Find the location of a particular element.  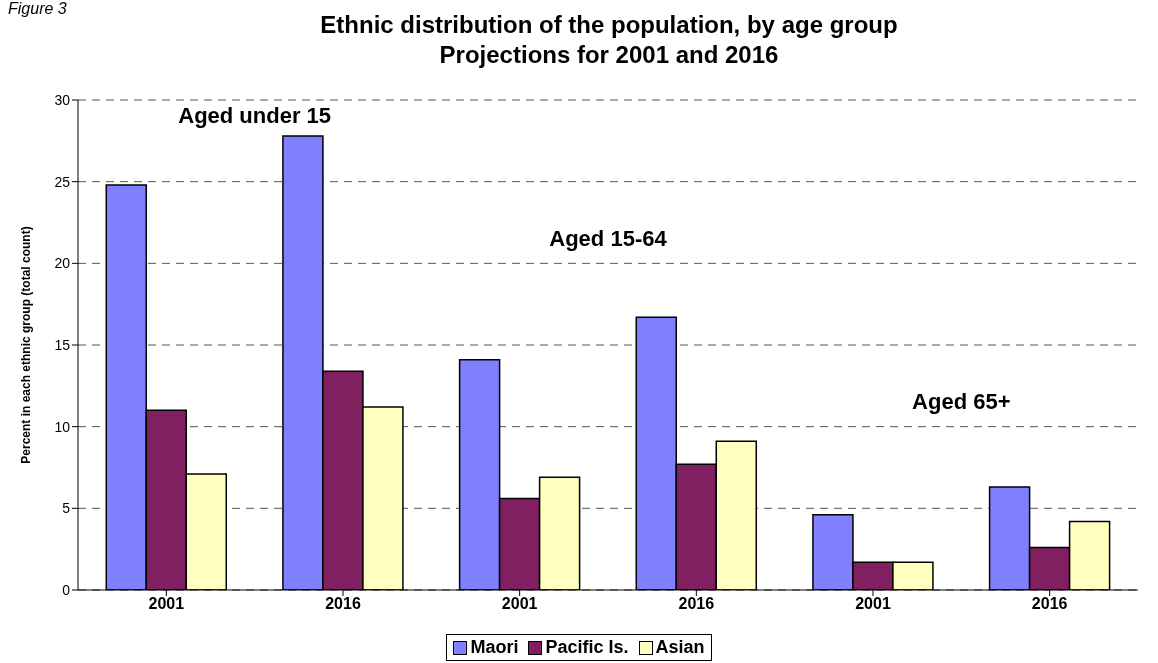

legend-label: Pacific Is. is located at coordinates (586, 647).